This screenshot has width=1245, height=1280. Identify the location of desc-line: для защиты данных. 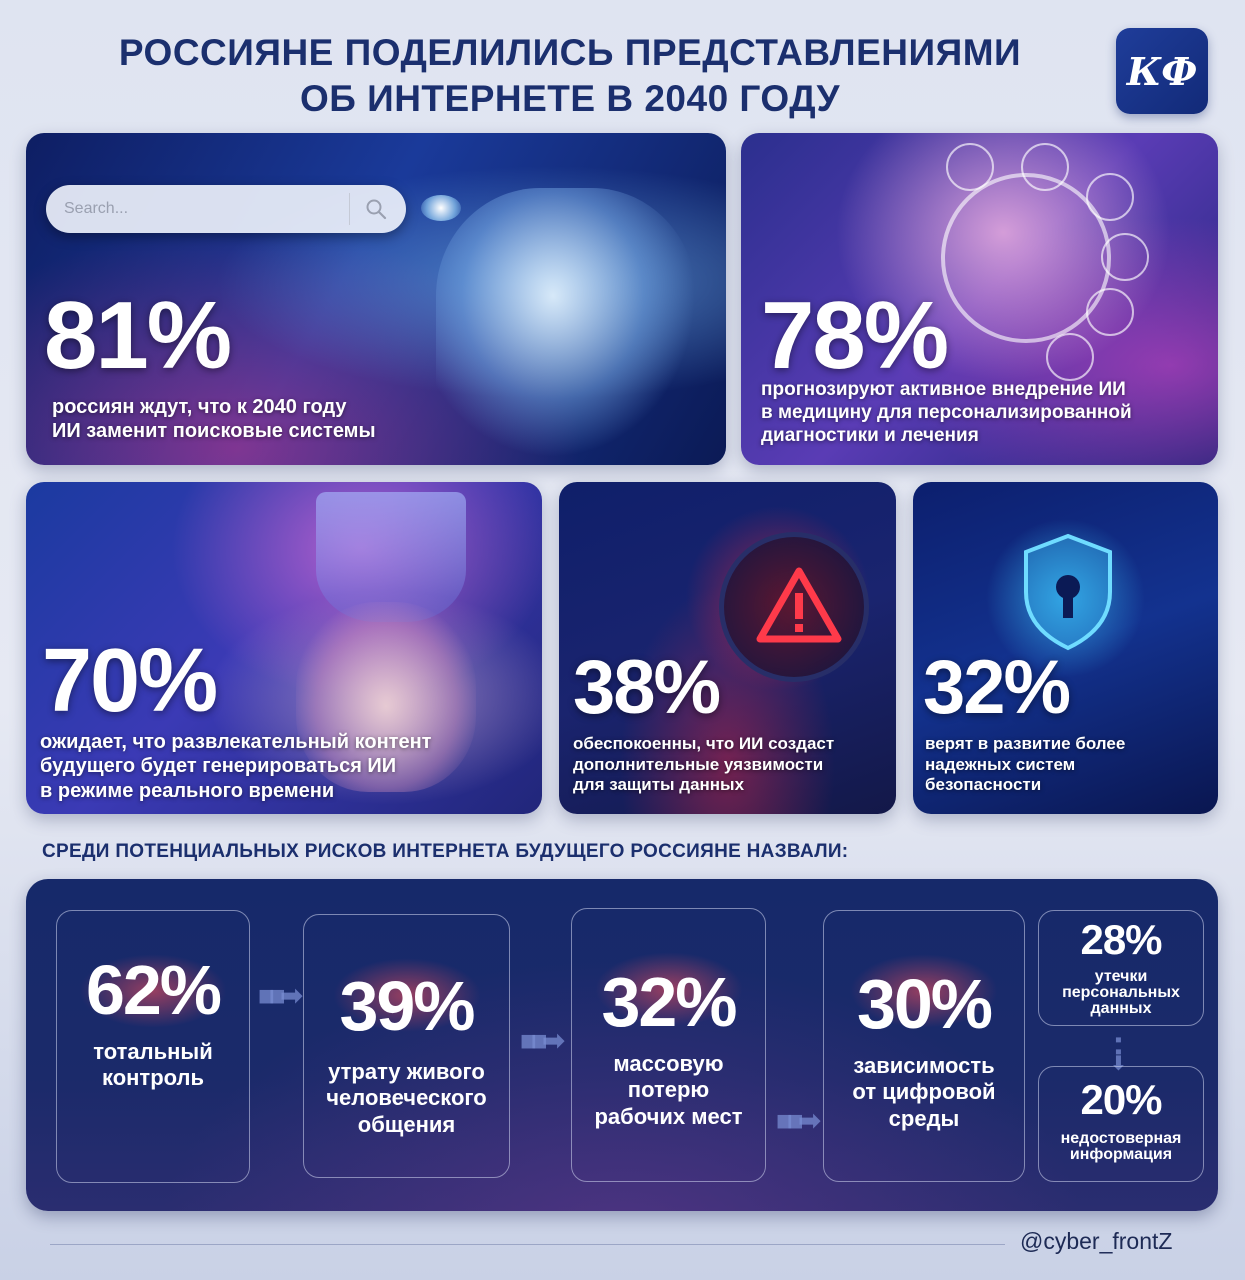
(659, 785).